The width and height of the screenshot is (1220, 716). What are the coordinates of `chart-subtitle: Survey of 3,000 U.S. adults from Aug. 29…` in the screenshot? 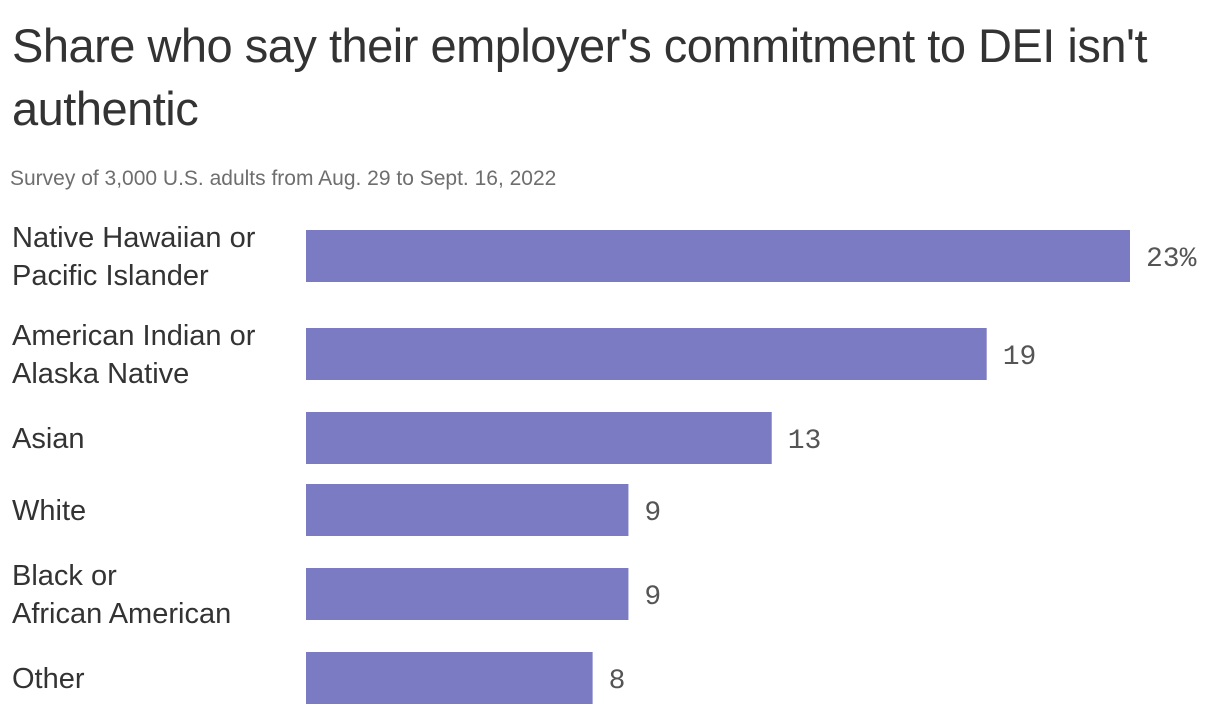 It's located at (283, 178).